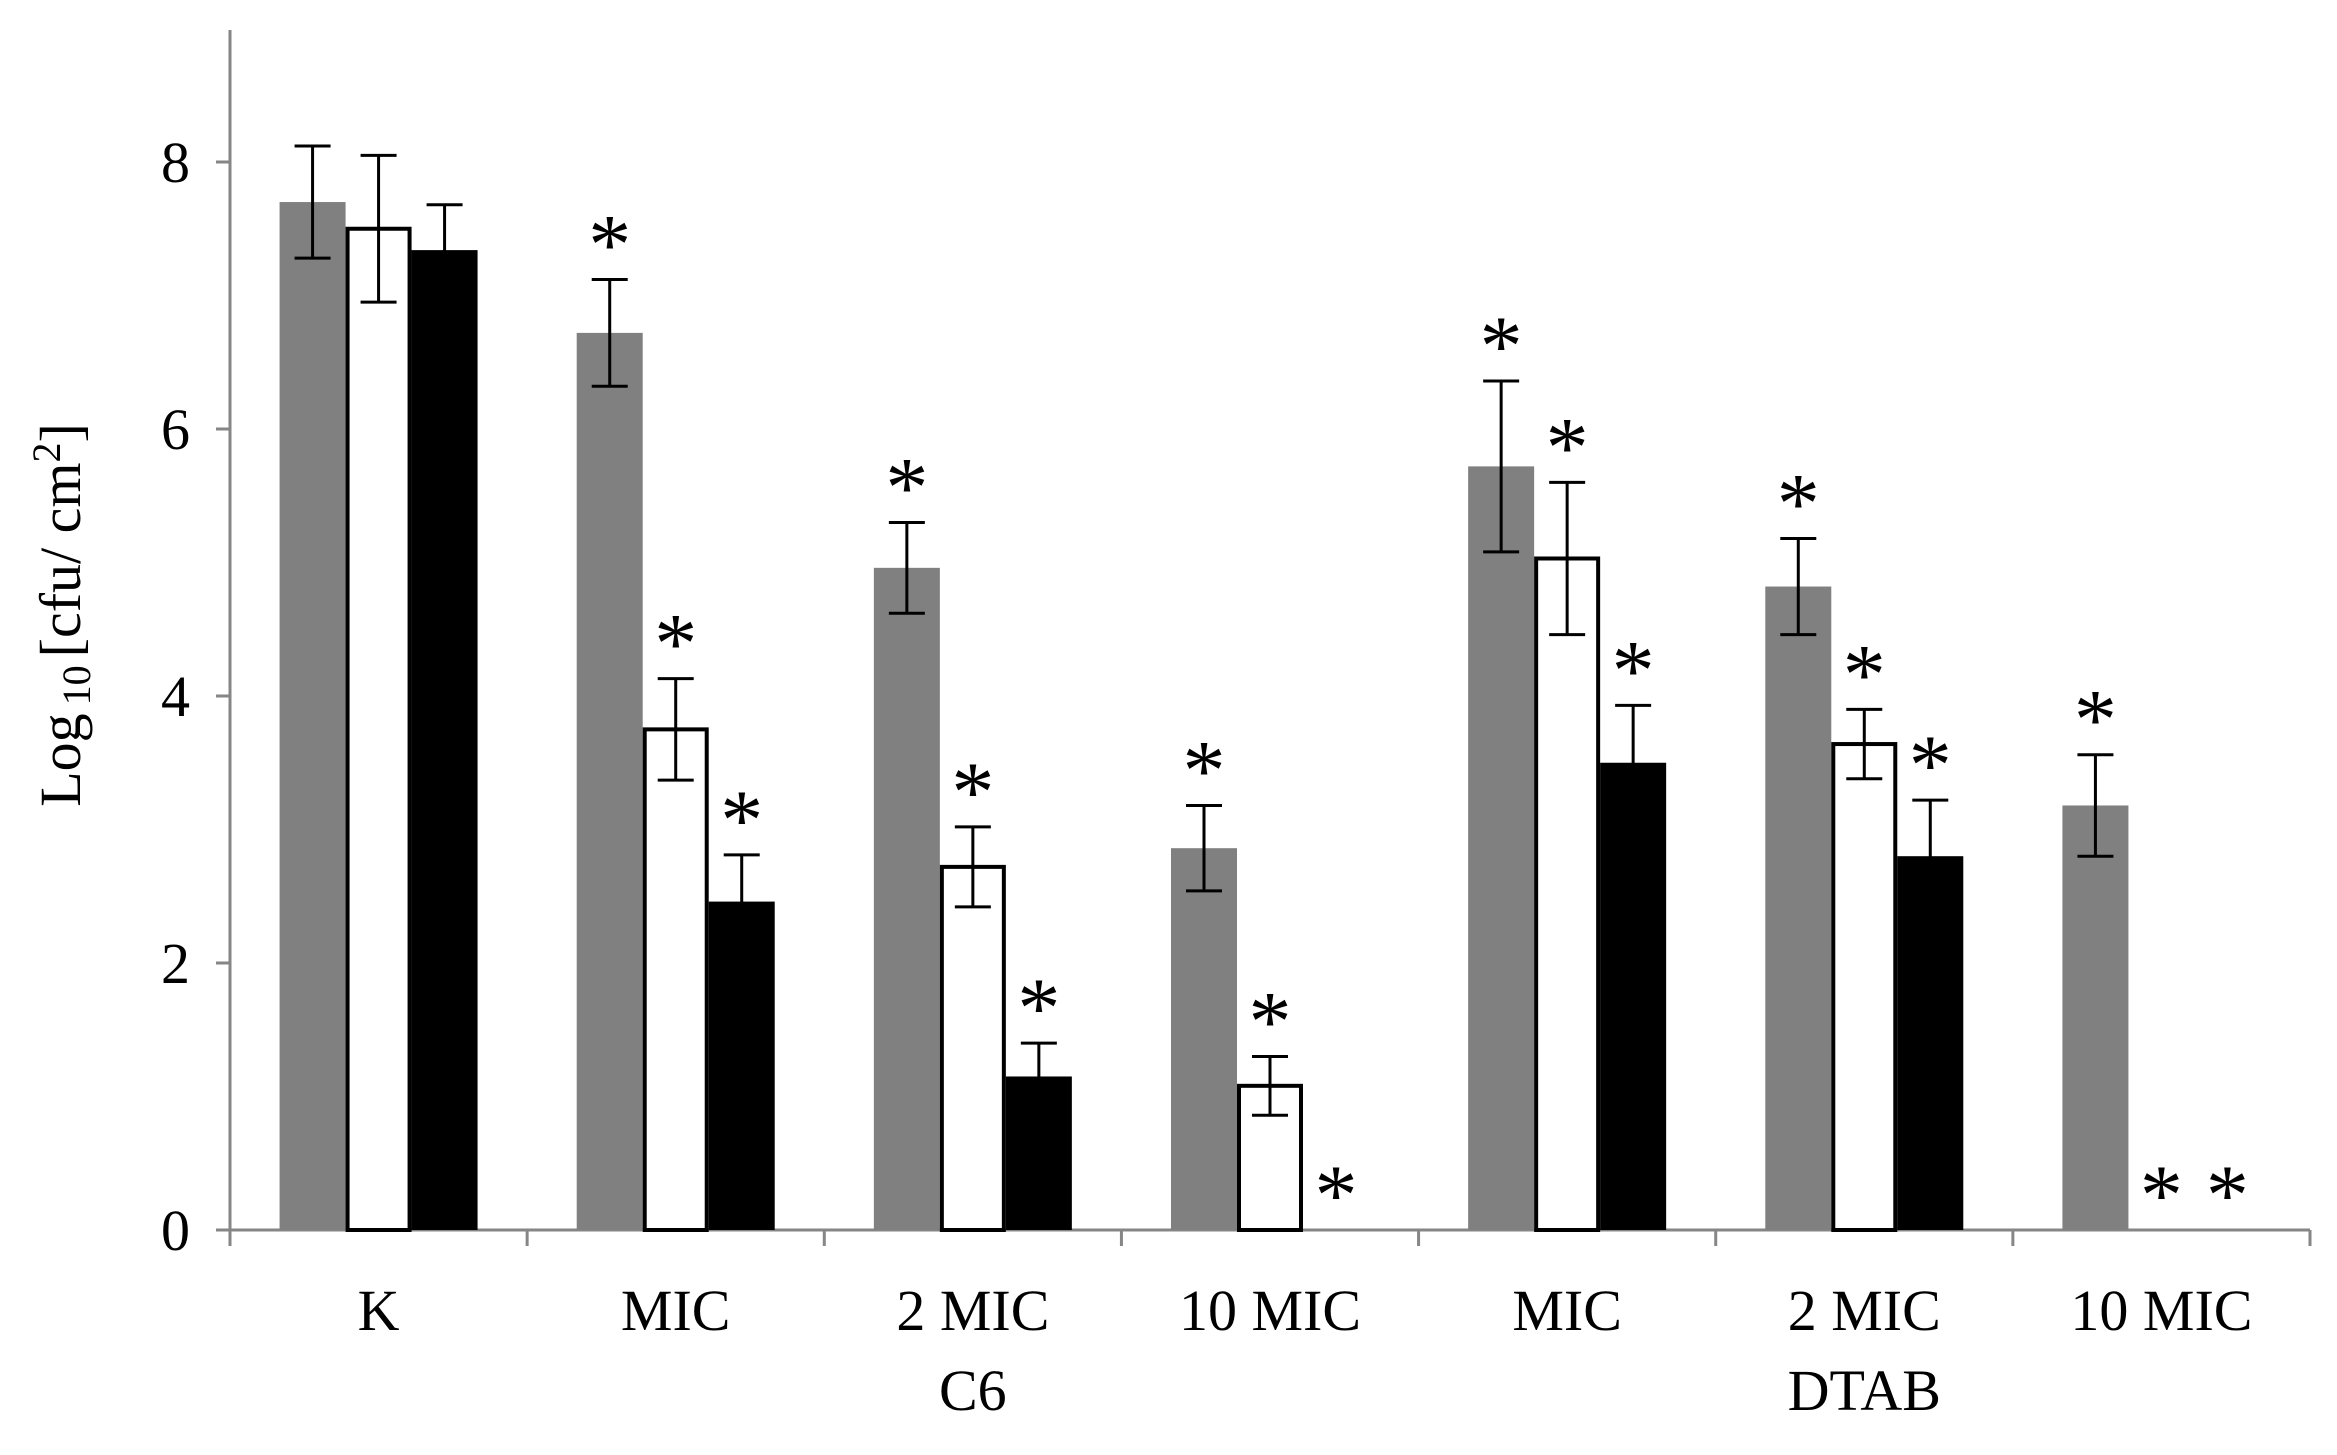 This screenshot has height=1455, width=2337. What do you see at coordinates (175, 696) in the screenshot?
I see `y-tick-label: 4` at bounding box center [175, 696].